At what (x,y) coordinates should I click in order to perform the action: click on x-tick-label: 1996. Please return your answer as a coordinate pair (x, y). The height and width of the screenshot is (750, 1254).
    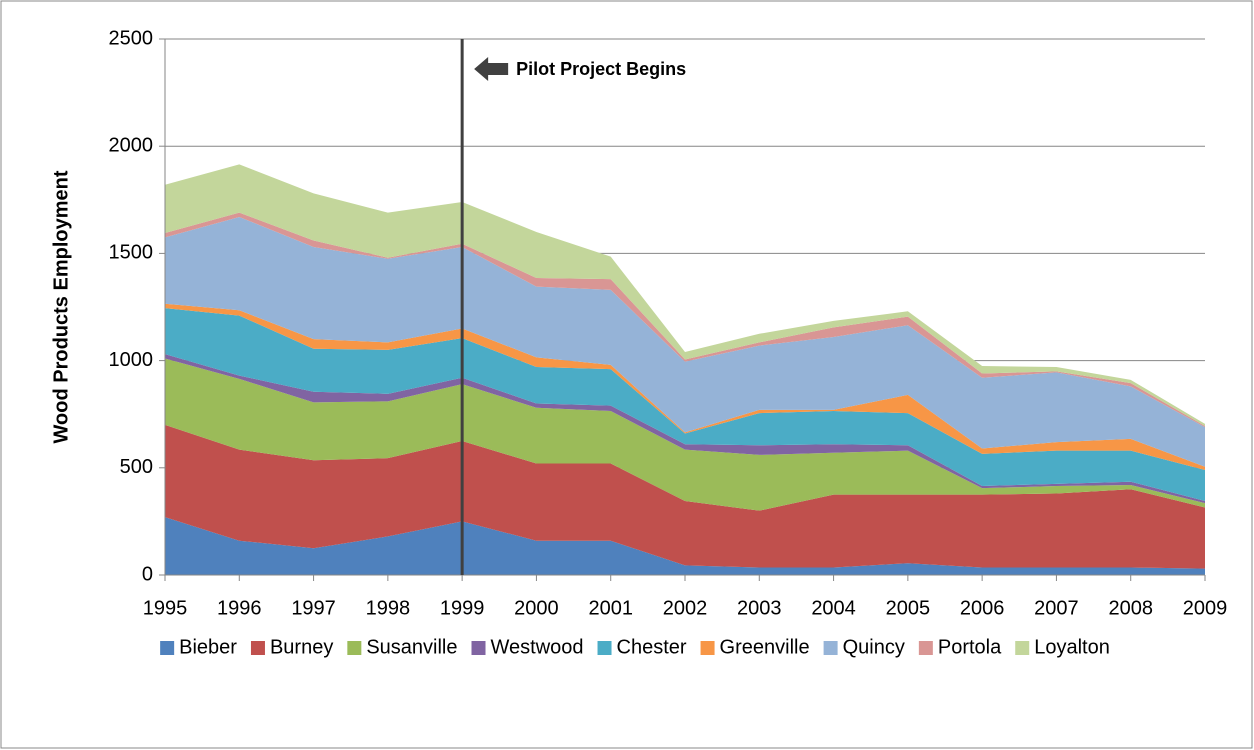
    Looking at the image, I should click on (239, 608).